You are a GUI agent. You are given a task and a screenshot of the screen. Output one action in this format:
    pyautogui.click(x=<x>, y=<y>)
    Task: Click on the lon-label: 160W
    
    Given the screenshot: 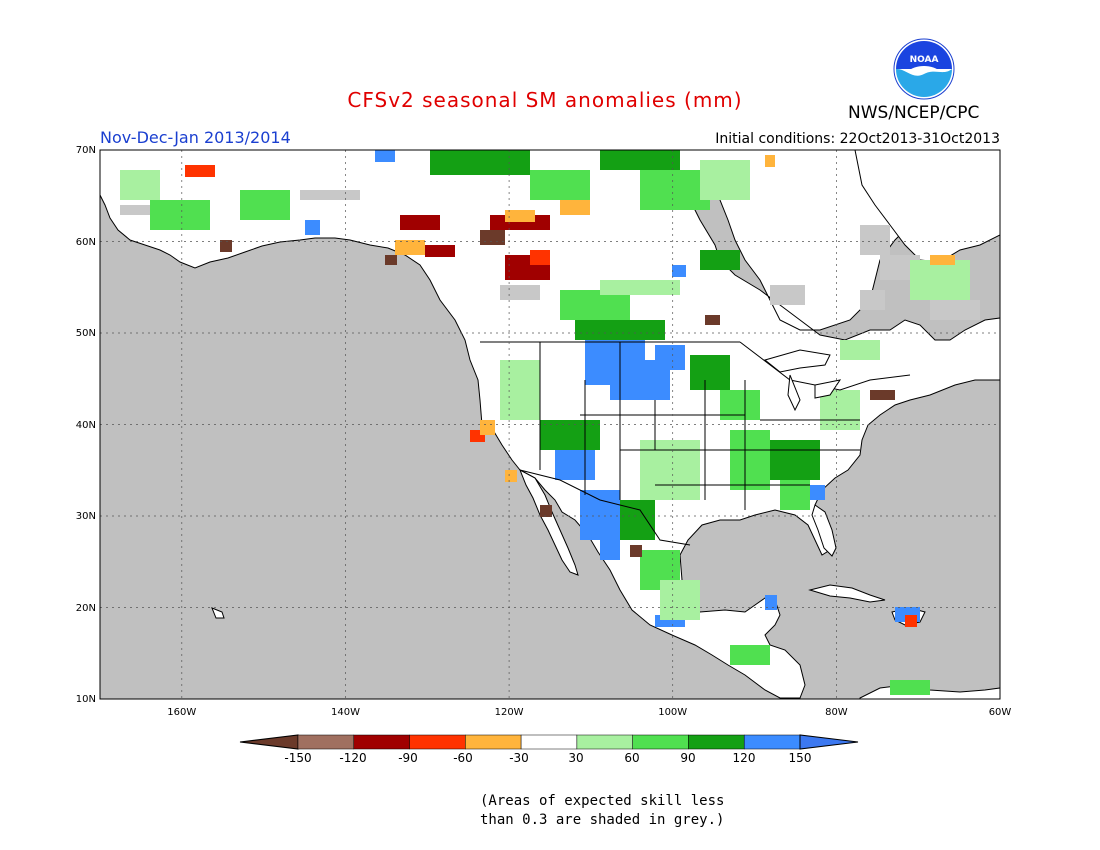 What is the action you would take?
    pyautogui.click(x=181, y=712)
    